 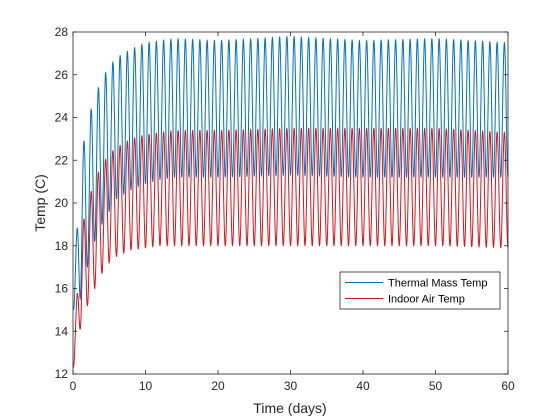 I want to click on x-tick-label: 30, so click(x=291, y=386).